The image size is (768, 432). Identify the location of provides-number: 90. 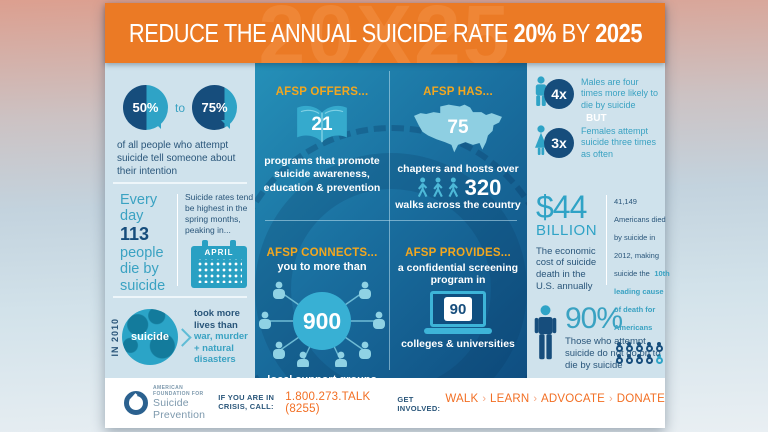
(458, 309).